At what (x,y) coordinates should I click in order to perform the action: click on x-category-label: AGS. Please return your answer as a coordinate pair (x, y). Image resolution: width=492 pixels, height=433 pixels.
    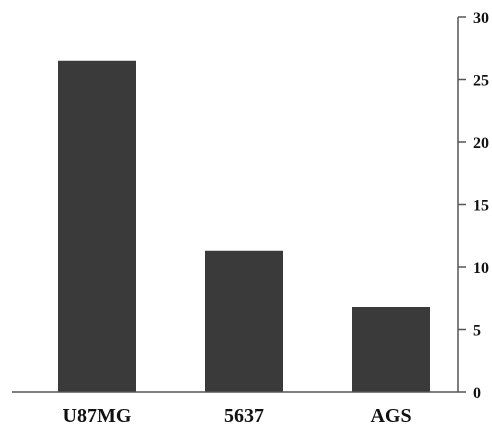
    Looking at the image, I should click on (390, 416).